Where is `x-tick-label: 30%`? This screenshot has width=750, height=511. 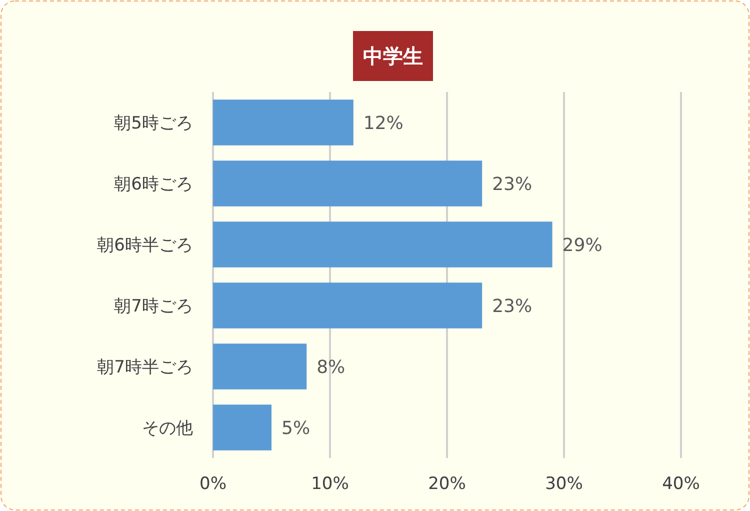 x-tick-label: 30% is located at coordinates (564, 484).